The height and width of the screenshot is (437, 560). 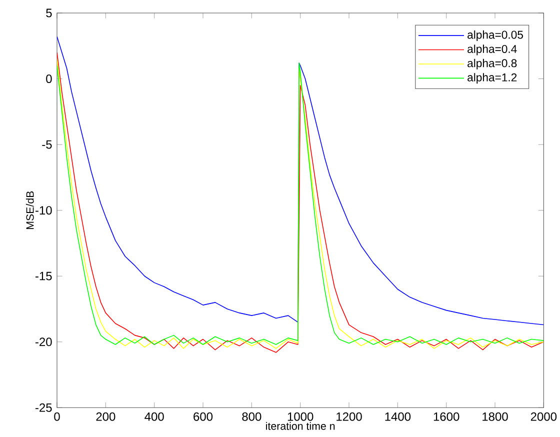 I want to click on x-tick-label: 2000, so click(x=543, y=416).